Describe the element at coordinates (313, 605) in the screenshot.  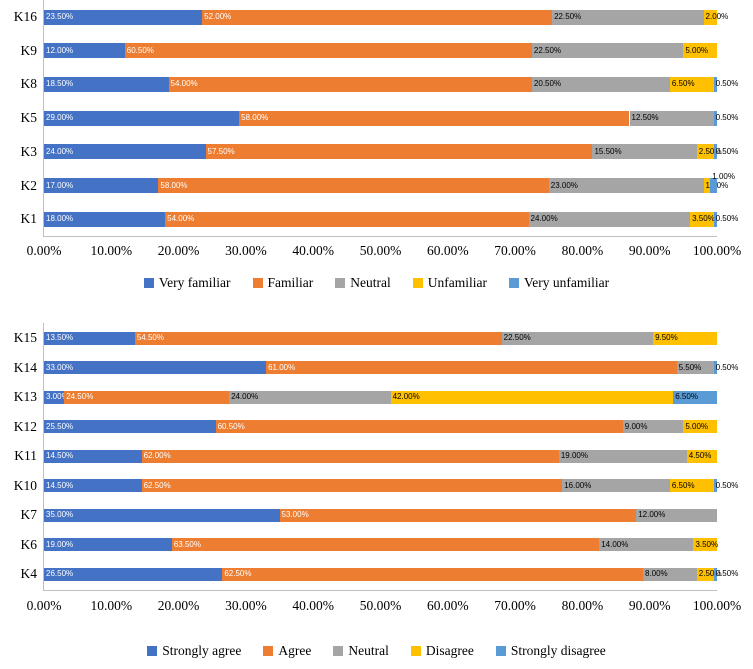
I see `x-axis-tick-label: 40.00%` at that location.